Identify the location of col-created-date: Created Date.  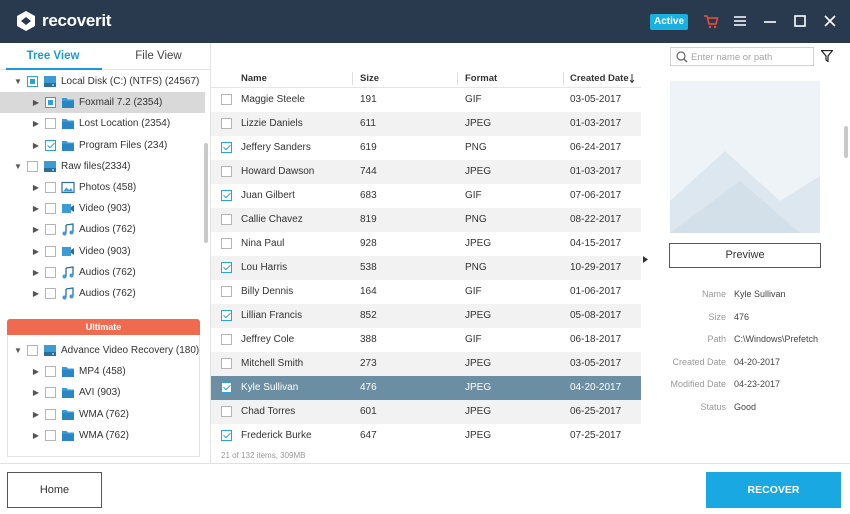
(599, 78).